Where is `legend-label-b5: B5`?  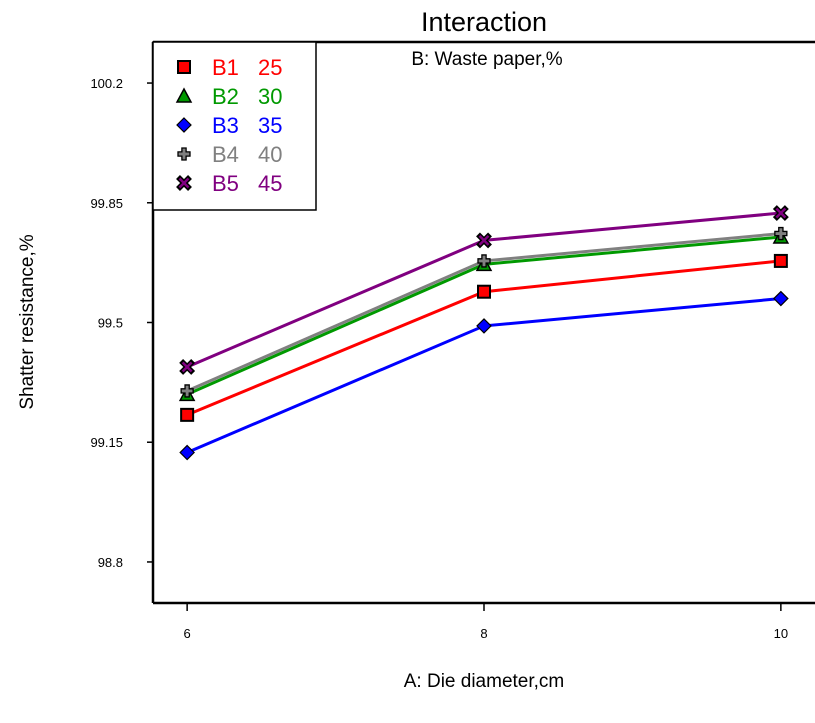
legend-label-b5: B5 is located at coordinates (225, 183).